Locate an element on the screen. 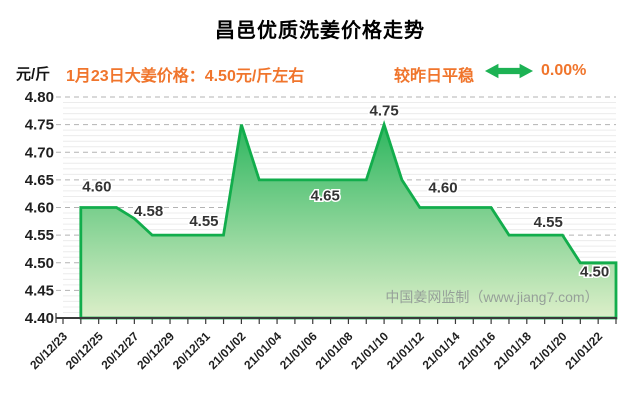  trend-percent-value: 0.00% is located at coordinates (564, 70).